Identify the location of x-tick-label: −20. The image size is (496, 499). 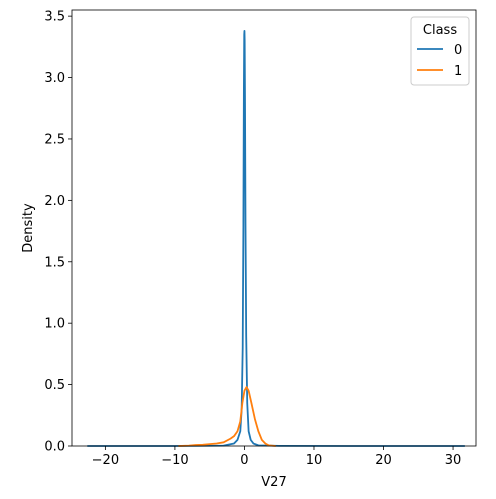
(105, 460).